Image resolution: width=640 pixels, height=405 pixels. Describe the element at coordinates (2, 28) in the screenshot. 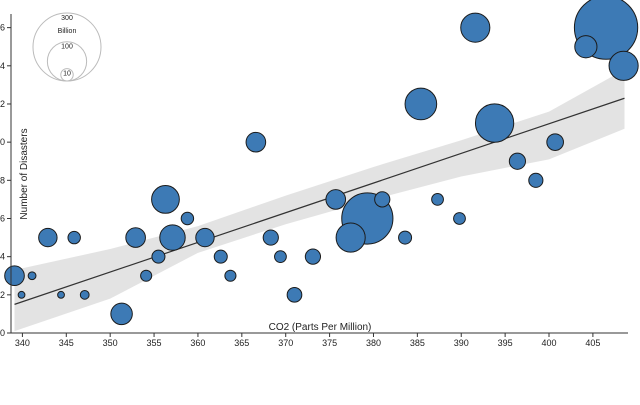

I see `y-tick-label: 16` at that location.